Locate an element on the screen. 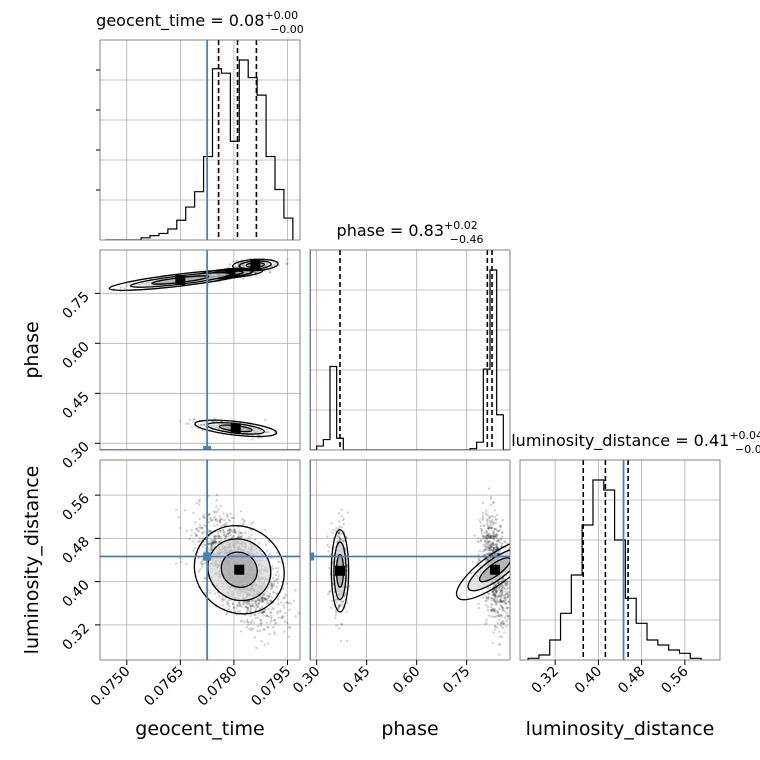 This screenshot has height=760, width=760. y-tick-label-luminosity_distance: 0.40 is located at coordinates (75, 593).